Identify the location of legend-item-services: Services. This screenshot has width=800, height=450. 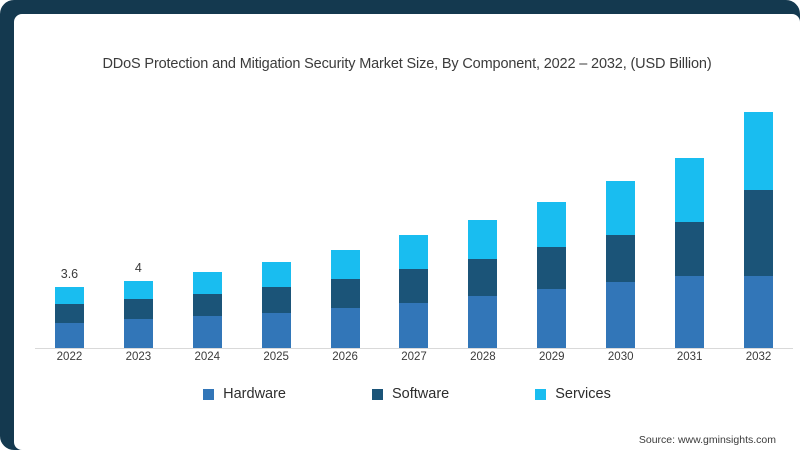
(573, 394).